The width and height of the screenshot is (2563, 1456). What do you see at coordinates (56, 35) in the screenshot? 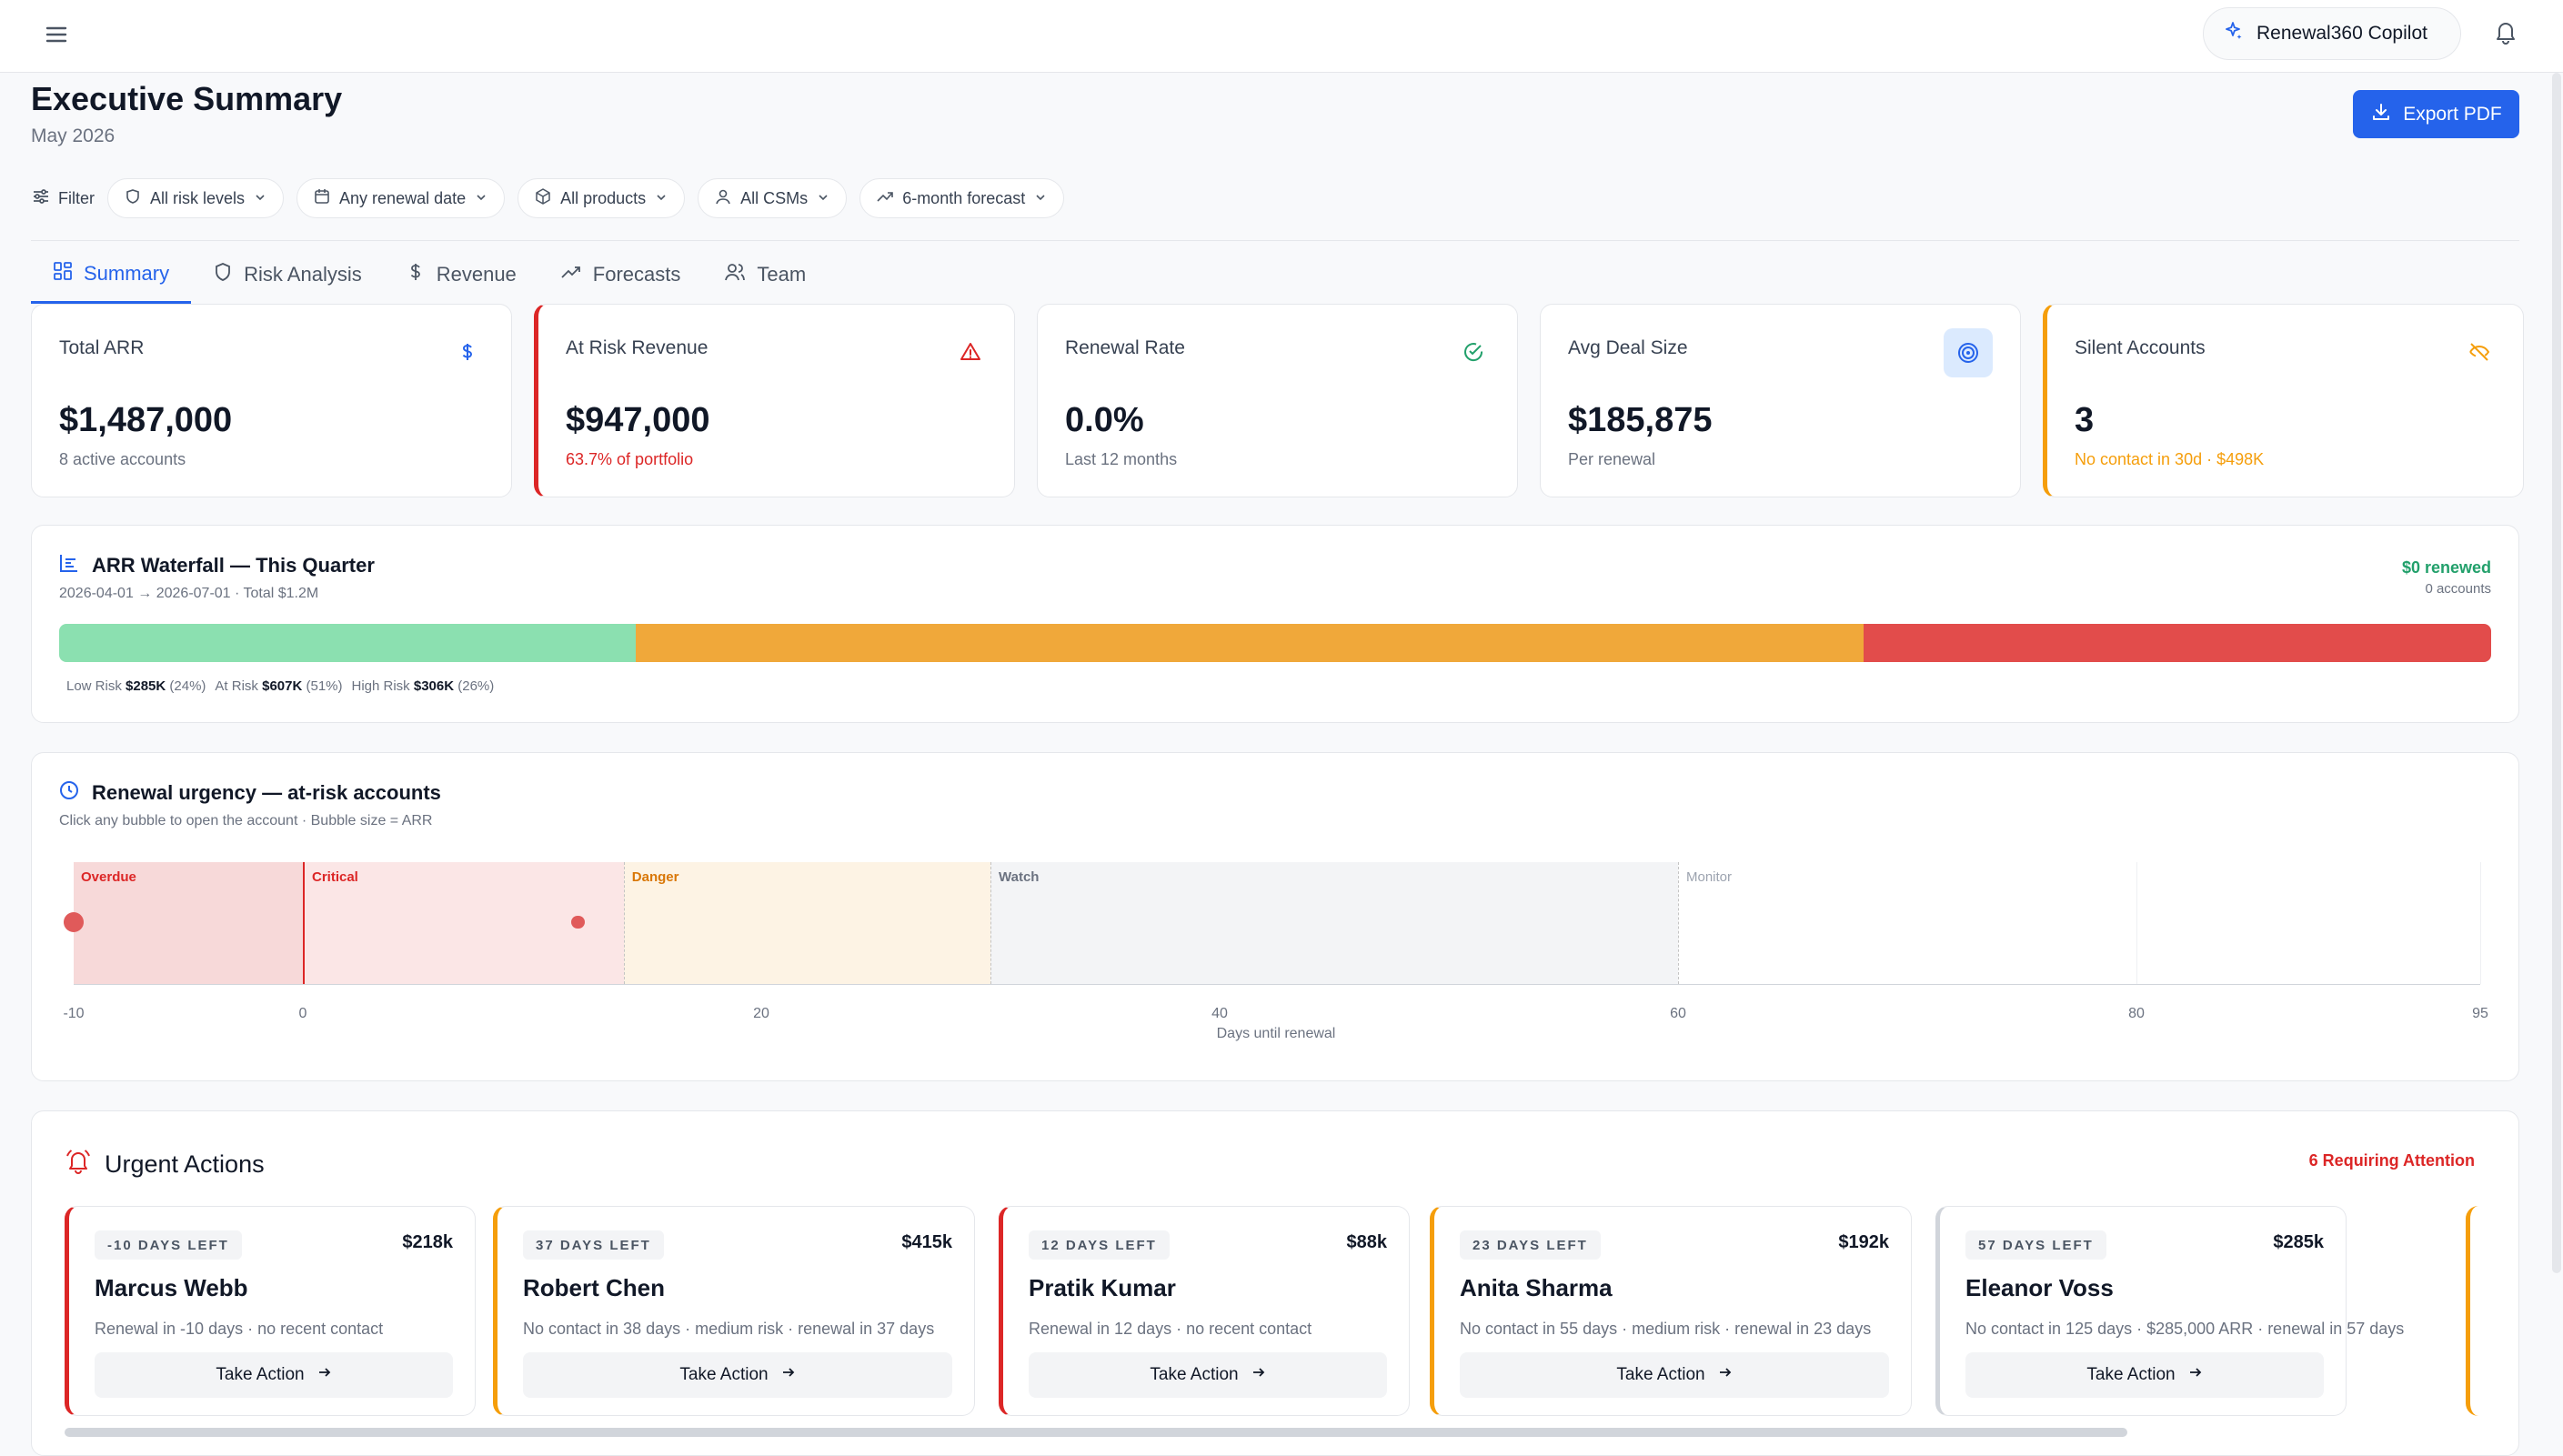
I see `hamburger-menu-icon` at bounding box center [56, 35].